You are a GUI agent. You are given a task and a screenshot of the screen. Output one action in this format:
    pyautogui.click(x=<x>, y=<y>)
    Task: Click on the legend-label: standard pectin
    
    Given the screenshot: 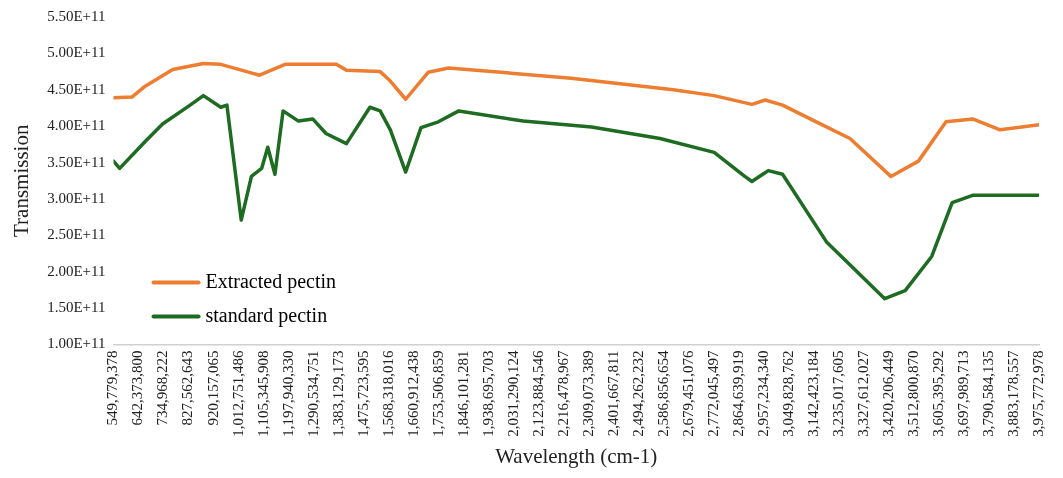 What is the action you would take?
    pyautogui.click(x=266, y=315)
    